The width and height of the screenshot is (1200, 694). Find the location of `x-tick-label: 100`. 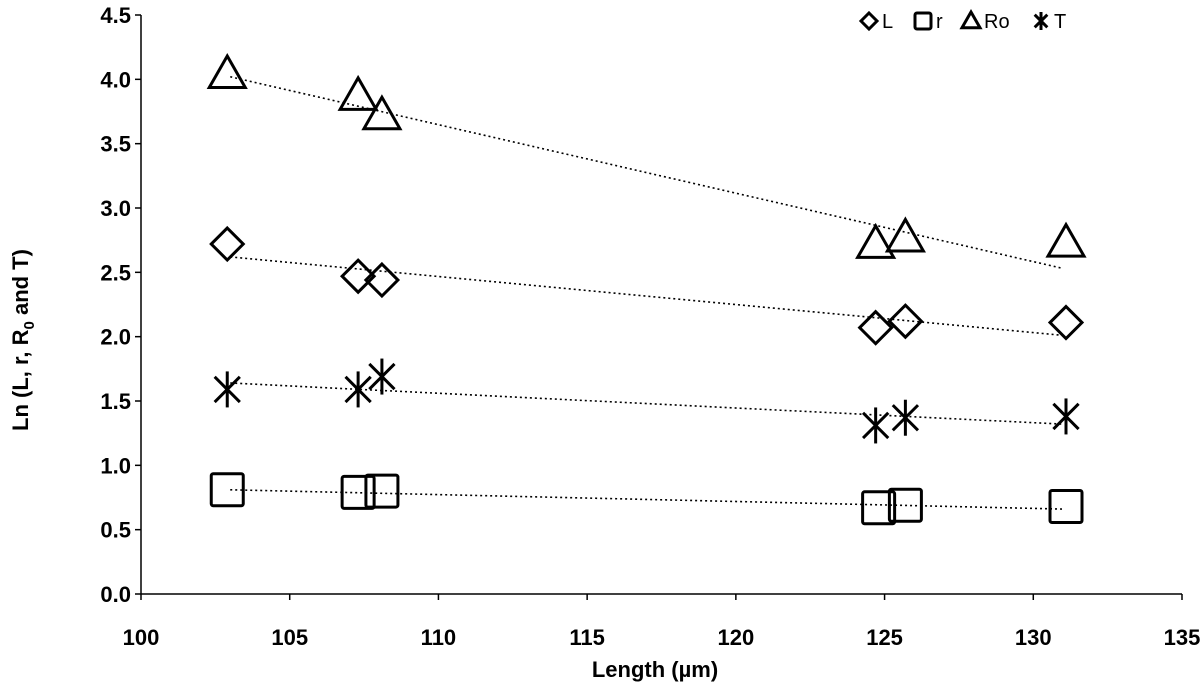

x-tick-label: 100 is located at coordinates (141, 637).